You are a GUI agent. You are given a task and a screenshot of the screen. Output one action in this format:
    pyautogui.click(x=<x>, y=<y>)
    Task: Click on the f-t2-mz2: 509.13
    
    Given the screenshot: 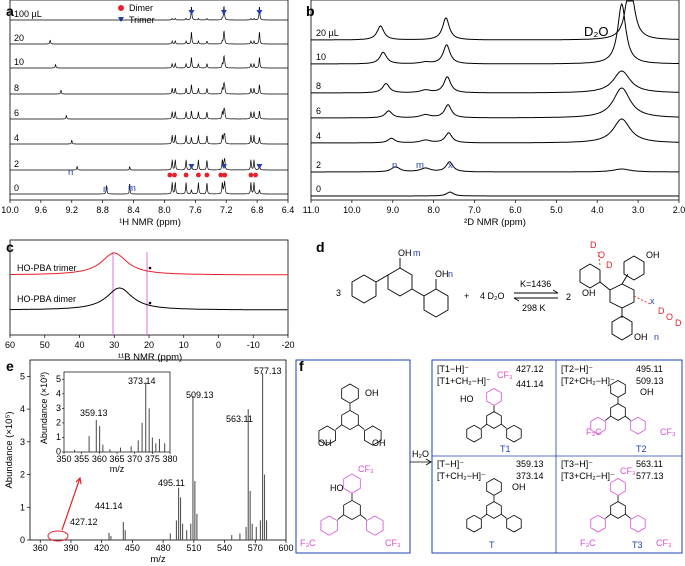 What is the action you would take?
    pyautogui.click(x=650, y=381)
    